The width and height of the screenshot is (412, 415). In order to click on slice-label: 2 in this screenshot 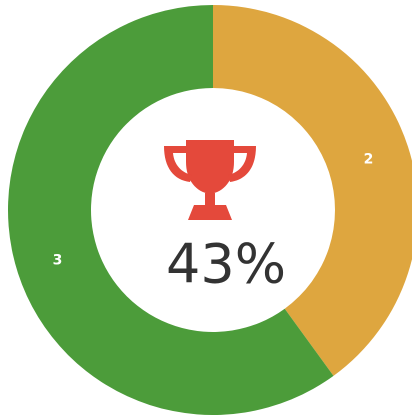, I will do `click(369, 159)`.